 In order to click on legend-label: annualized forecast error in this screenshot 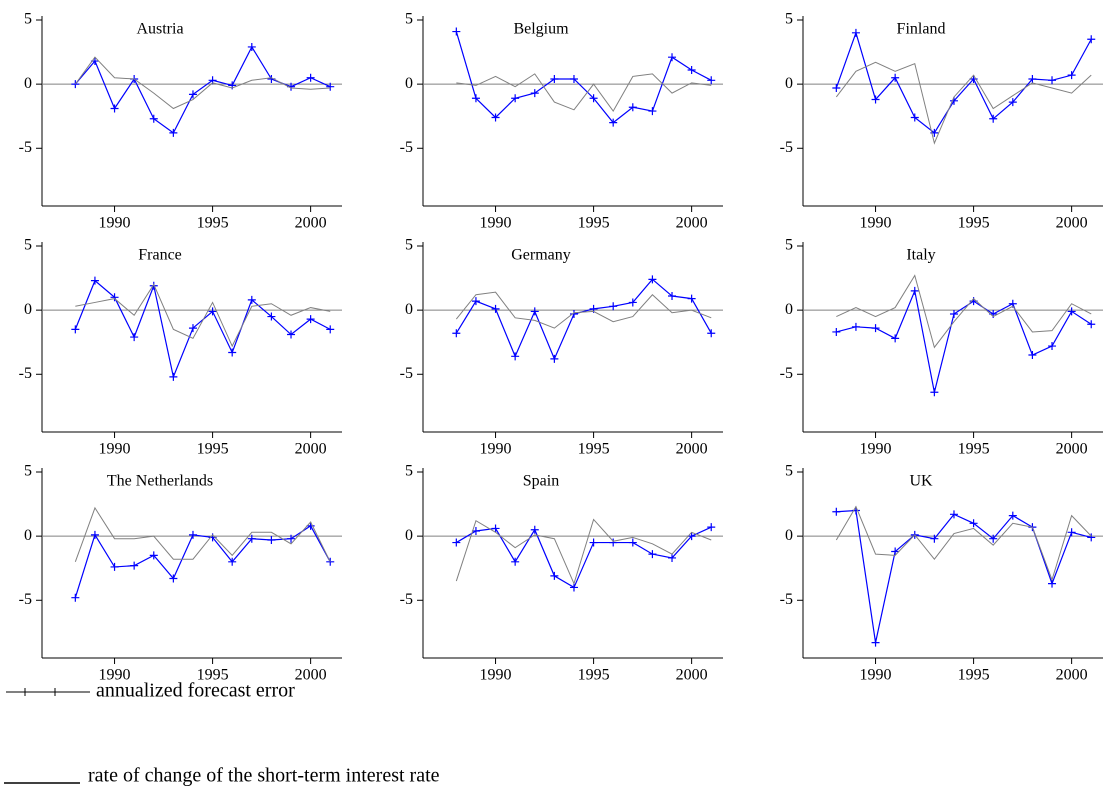, I will do `click(195, 691)`.